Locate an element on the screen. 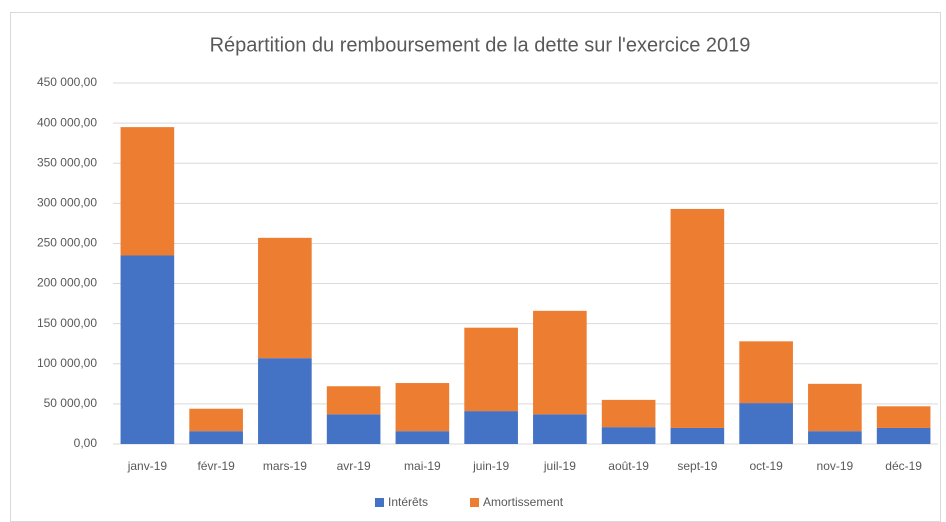 The image size is (946, 522). y-tick-label: 50 000,00 is located at coordinates (71, 403).